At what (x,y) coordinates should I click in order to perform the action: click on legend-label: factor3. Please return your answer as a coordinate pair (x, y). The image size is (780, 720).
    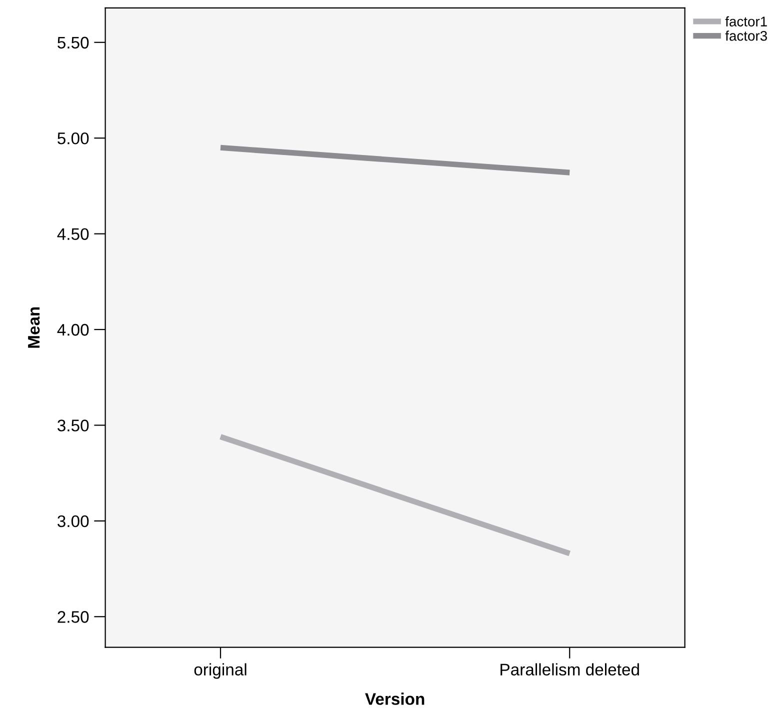
    Looking at the image, I should click on (746, 35).